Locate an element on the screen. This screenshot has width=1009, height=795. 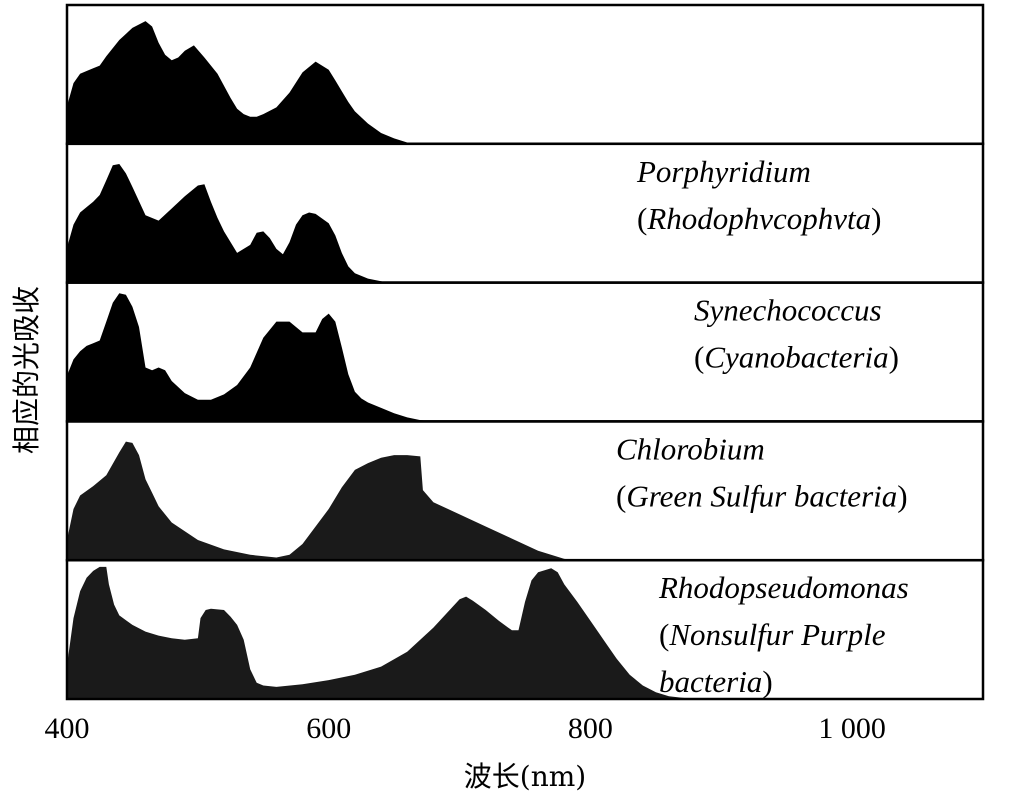
organism-caption-line: (Cyanobacteria) is located at coordinates (796, 357).